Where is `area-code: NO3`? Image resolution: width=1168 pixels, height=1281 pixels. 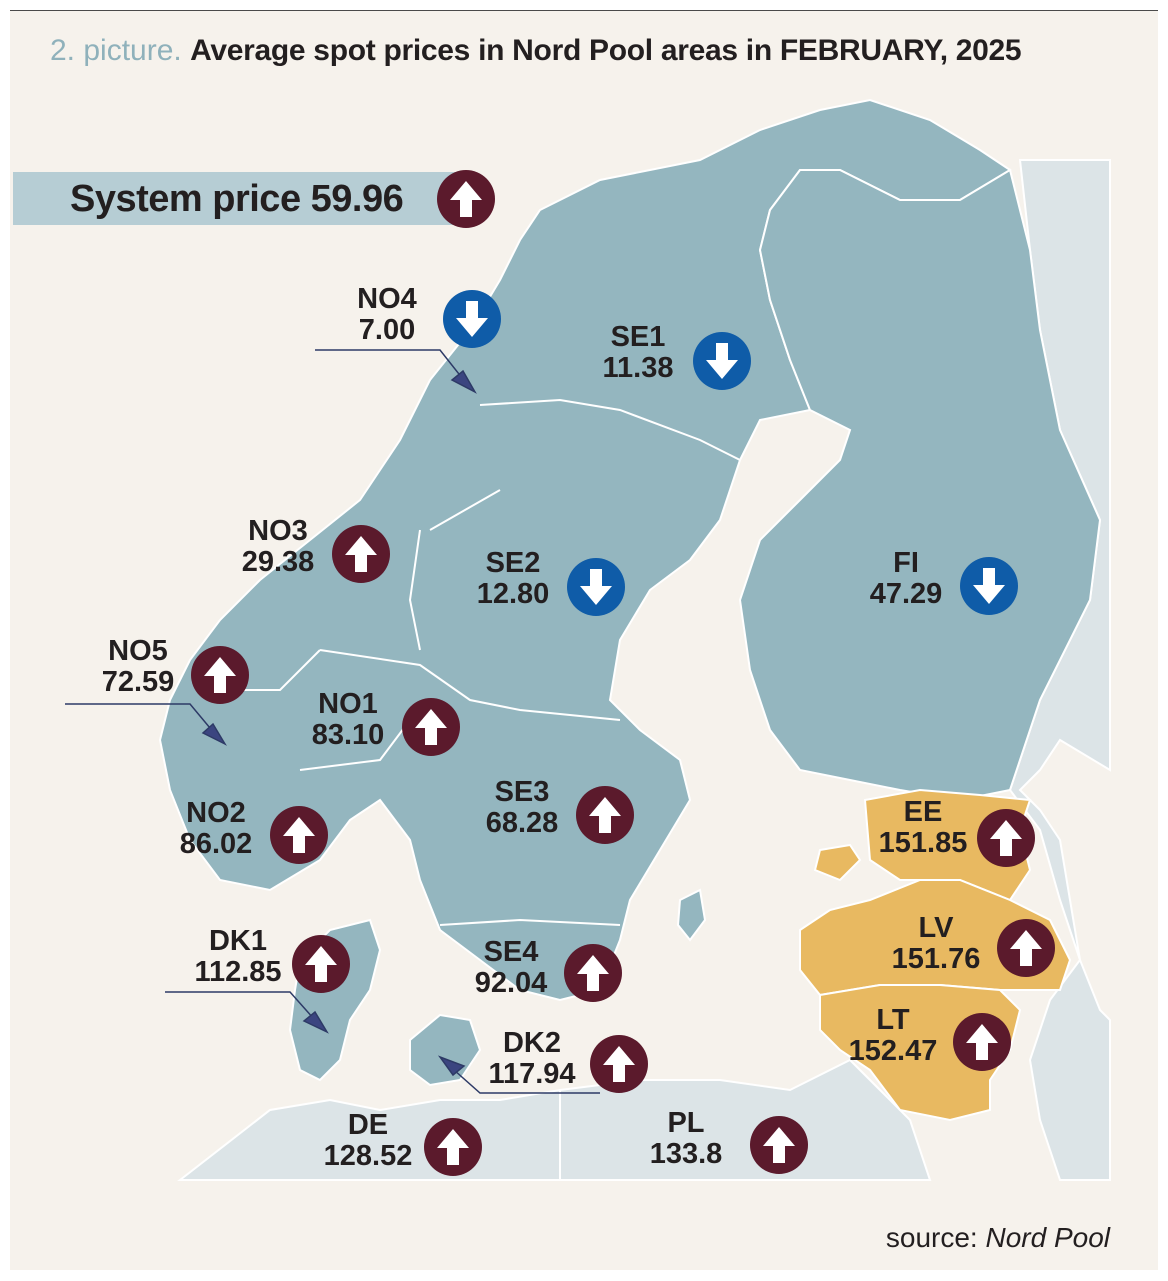
area-code: NO3 is located at coordinates (278, 531).